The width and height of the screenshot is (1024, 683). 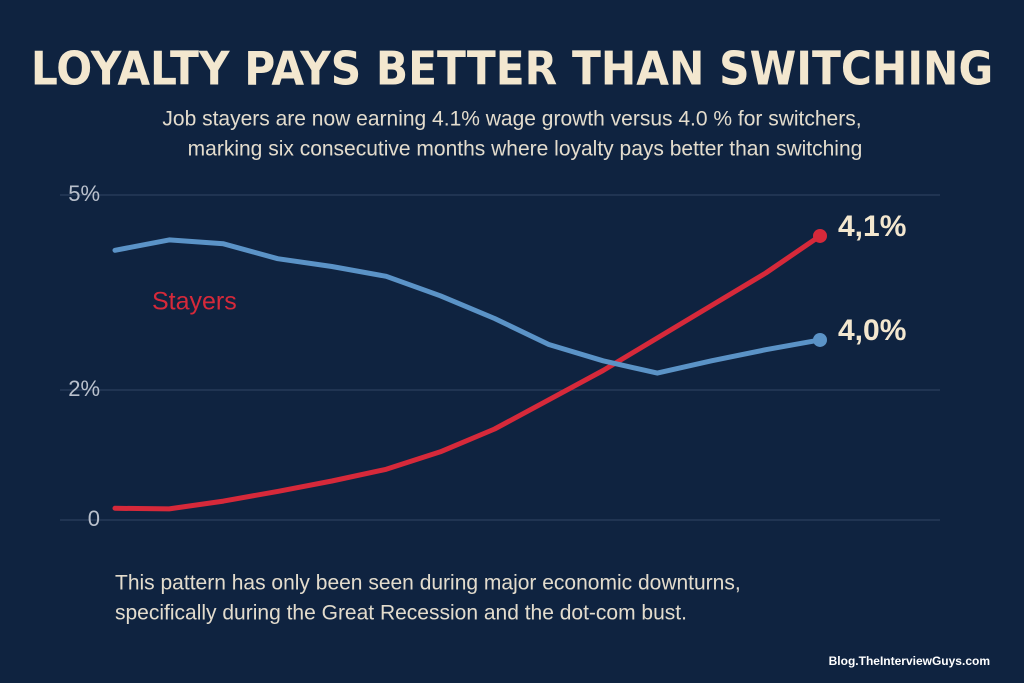 I want to click on y-tick-label: 5%, so click(x=84, y=193).